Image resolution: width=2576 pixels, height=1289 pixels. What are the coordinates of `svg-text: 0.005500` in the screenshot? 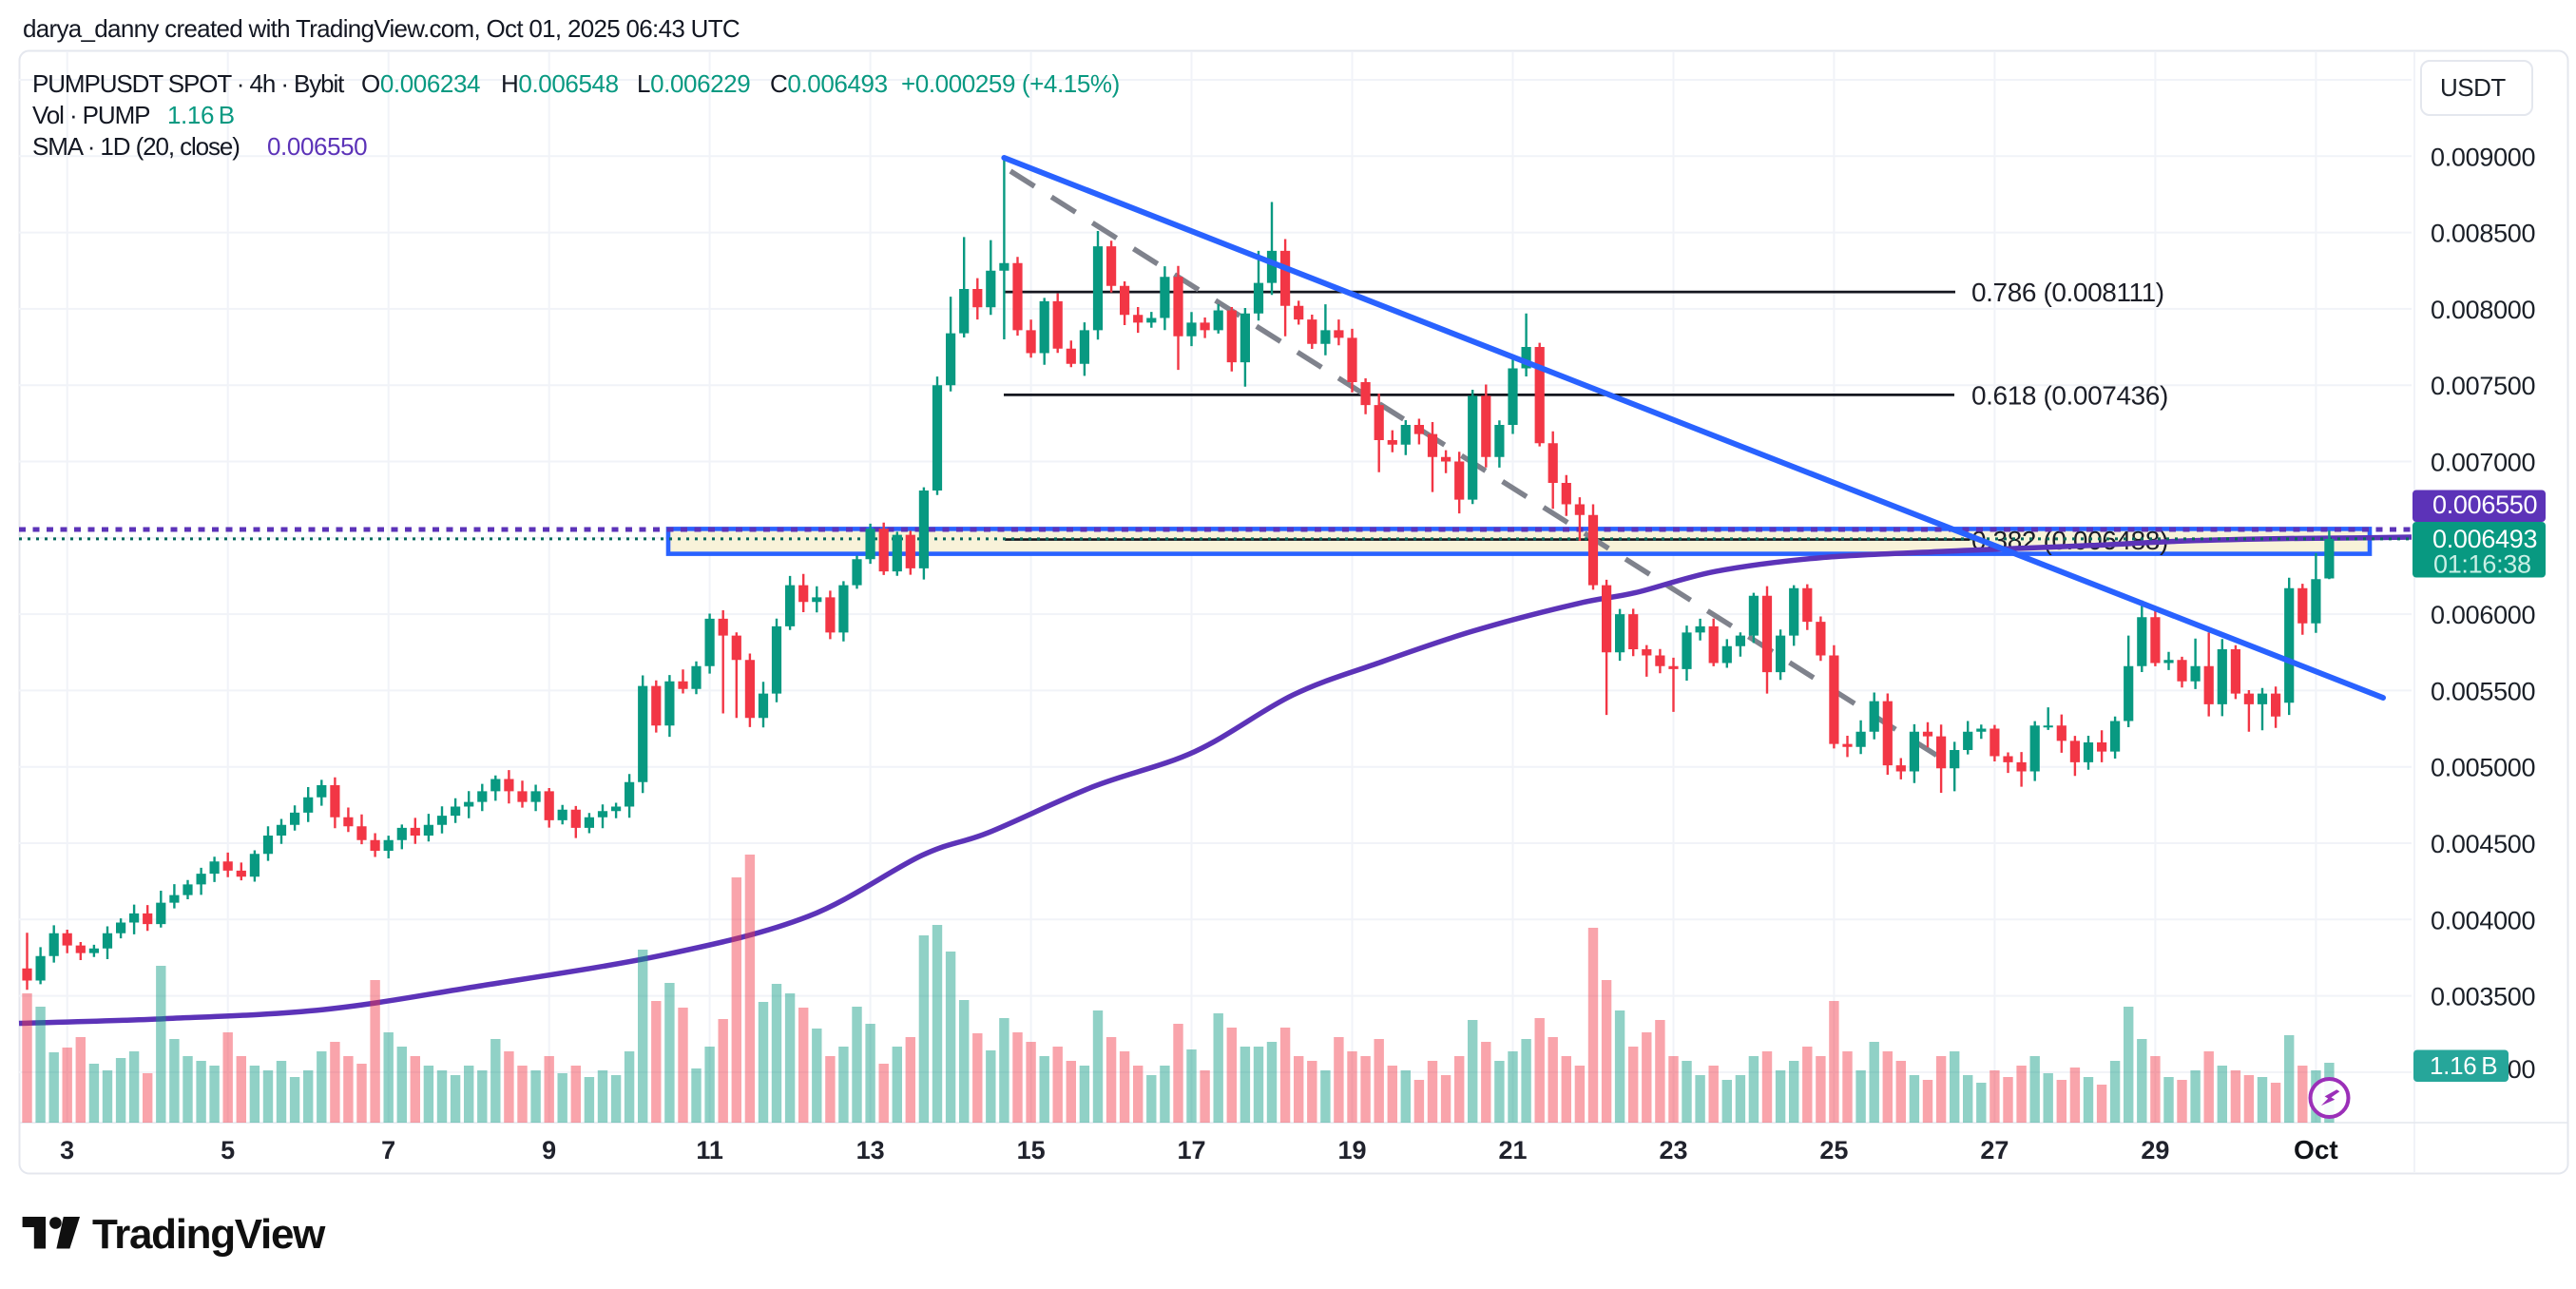 It's located at (2483, 691).